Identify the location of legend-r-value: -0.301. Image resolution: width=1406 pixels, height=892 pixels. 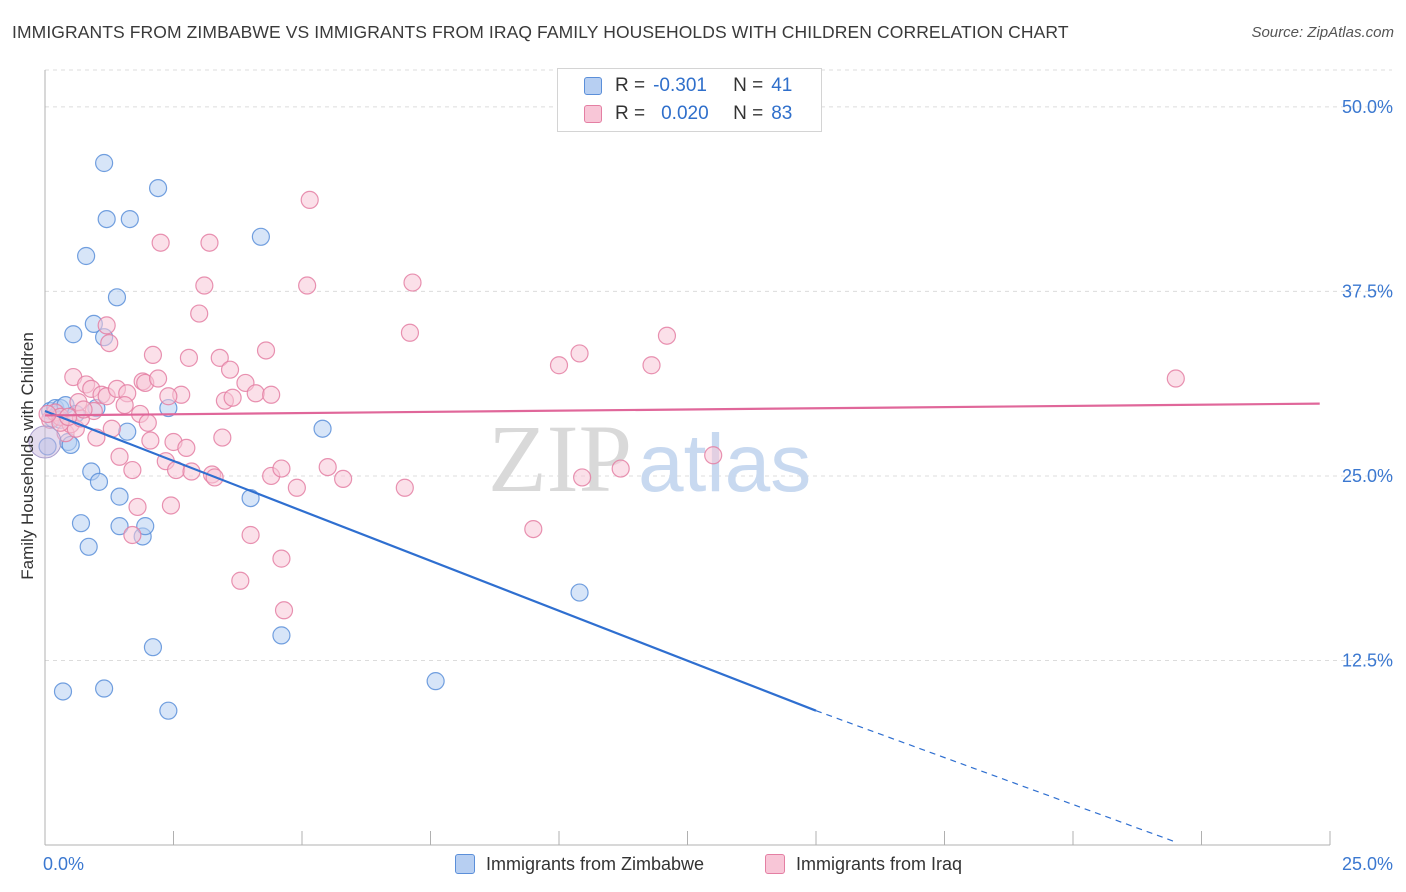
(680, 85).